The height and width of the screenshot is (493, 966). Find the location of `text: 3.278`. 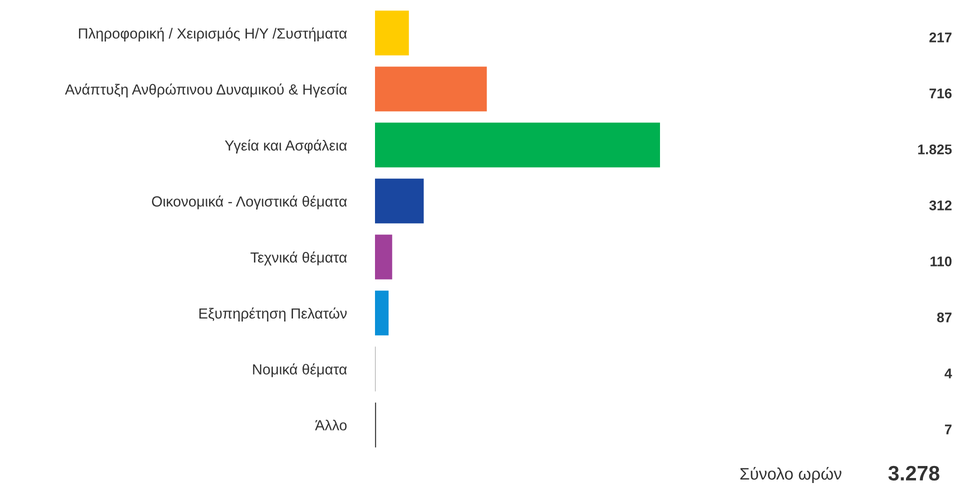

text: 3.278 is located at coordinates (914, 473).